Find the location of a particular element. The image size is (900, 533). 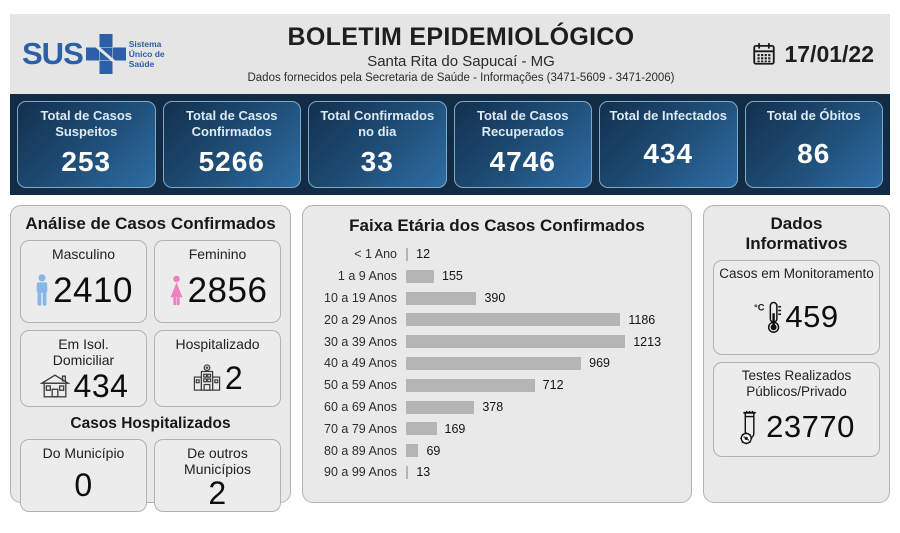

female-cases-card: Feminino 2856 is located at coordinates (217, 281).